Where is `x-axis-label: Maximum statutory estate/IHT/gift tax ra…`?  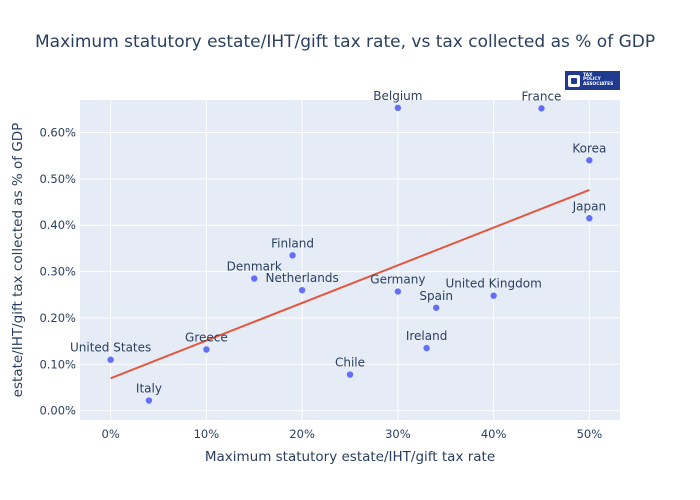 x-axis-label: Maximum statutory estate/IHT/gift tax ra… is located at coordinates (350, 457).